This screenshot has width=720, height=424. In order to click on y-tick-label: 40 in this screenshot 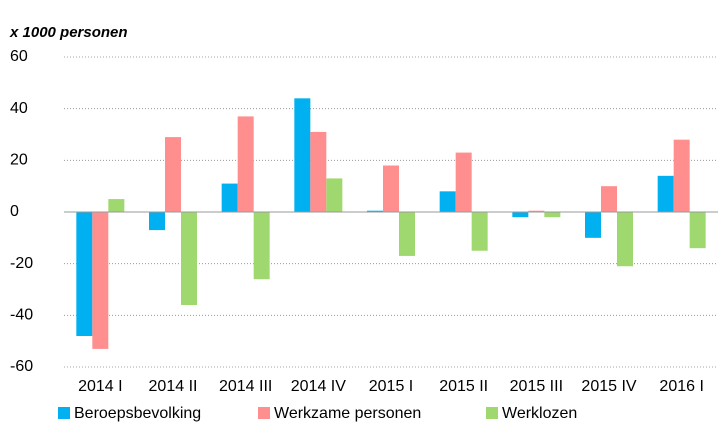, I will do `click(19, 108)`.